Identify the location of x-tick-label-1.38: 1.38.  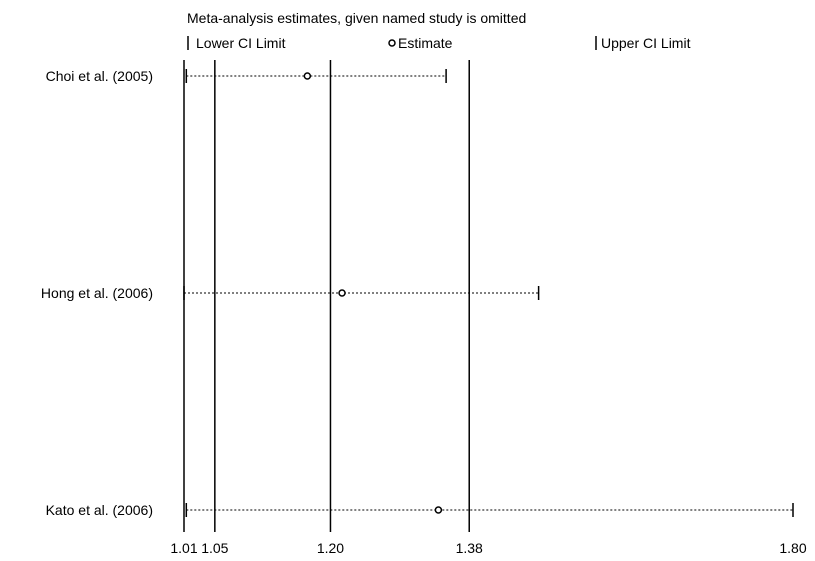
(469, 548).